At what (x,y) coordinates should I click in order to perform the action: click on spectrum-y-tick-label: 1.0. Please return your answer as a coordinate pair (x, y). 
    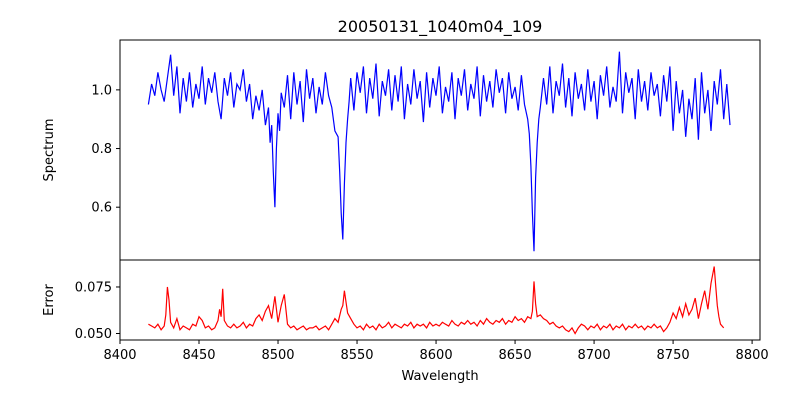
    Looking at the image, I should click on (101, 90).